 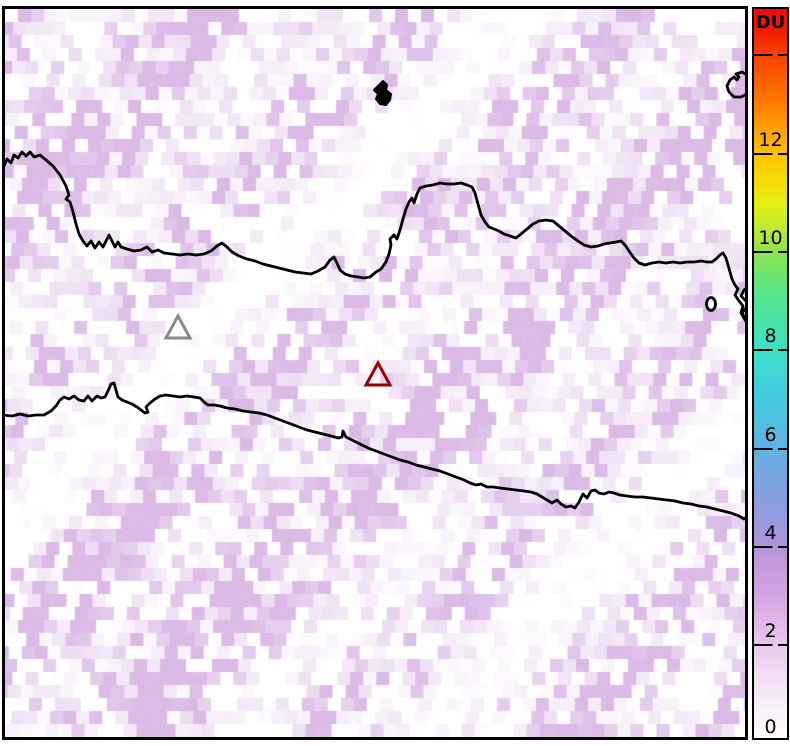 I want to click on colorbar-tick-label: 2, so click(x=770, y=631).